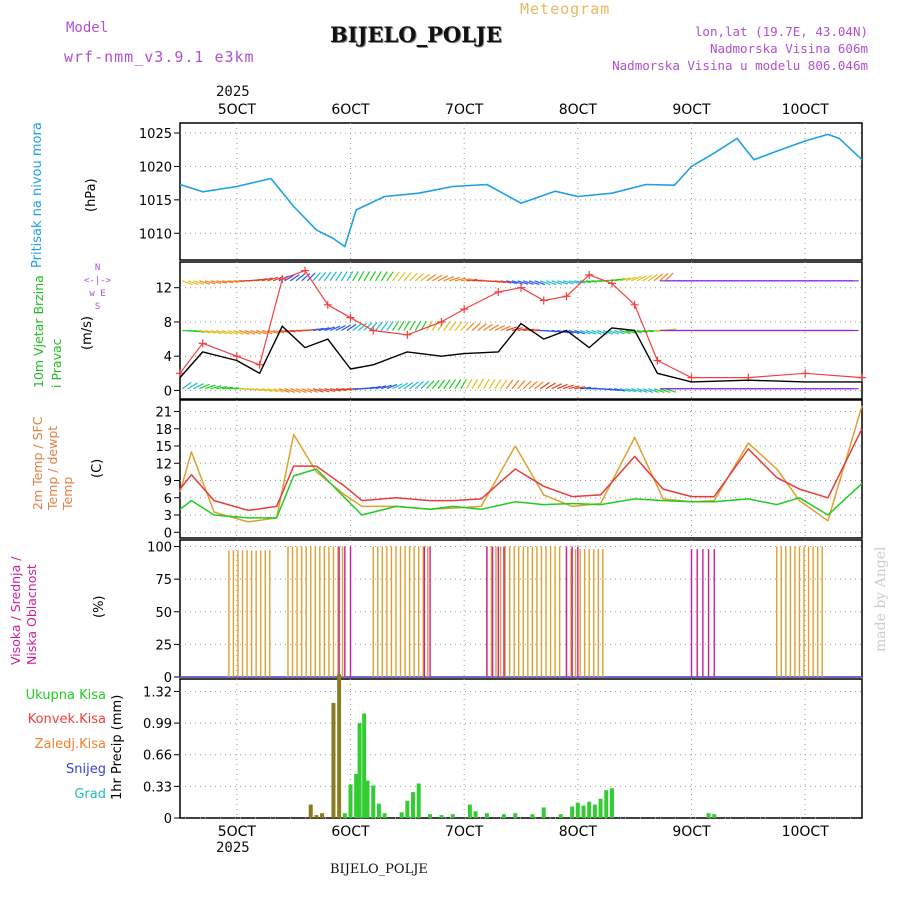  I want to click on x-tick-label-bottom: 10OCT, so click(806, 832).